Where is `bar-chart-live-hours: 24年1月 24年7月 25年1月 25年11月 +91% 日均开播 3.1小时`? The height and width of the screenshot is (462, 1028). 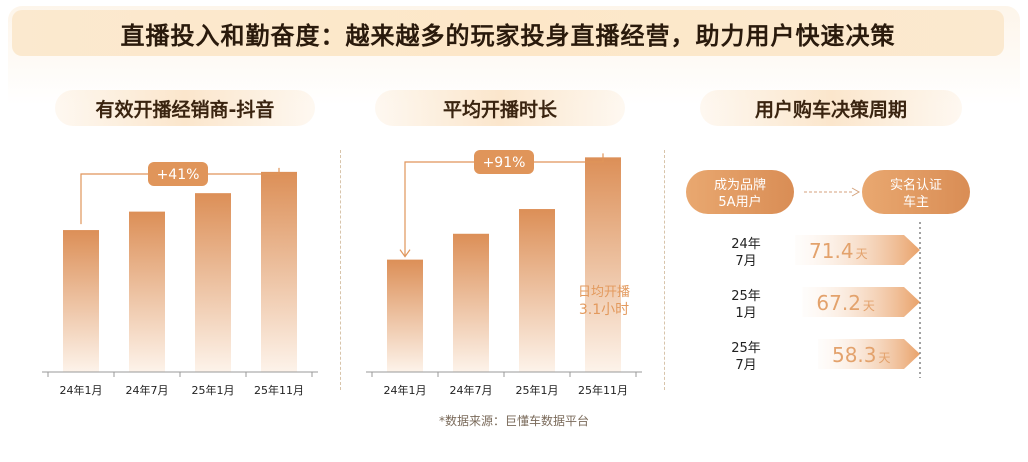
bar-chart-live-hours: 24年1月 24年7月 25年1月 25年11月 +91% 日均开播 3.1小时 is located at coordinates (504, 273).